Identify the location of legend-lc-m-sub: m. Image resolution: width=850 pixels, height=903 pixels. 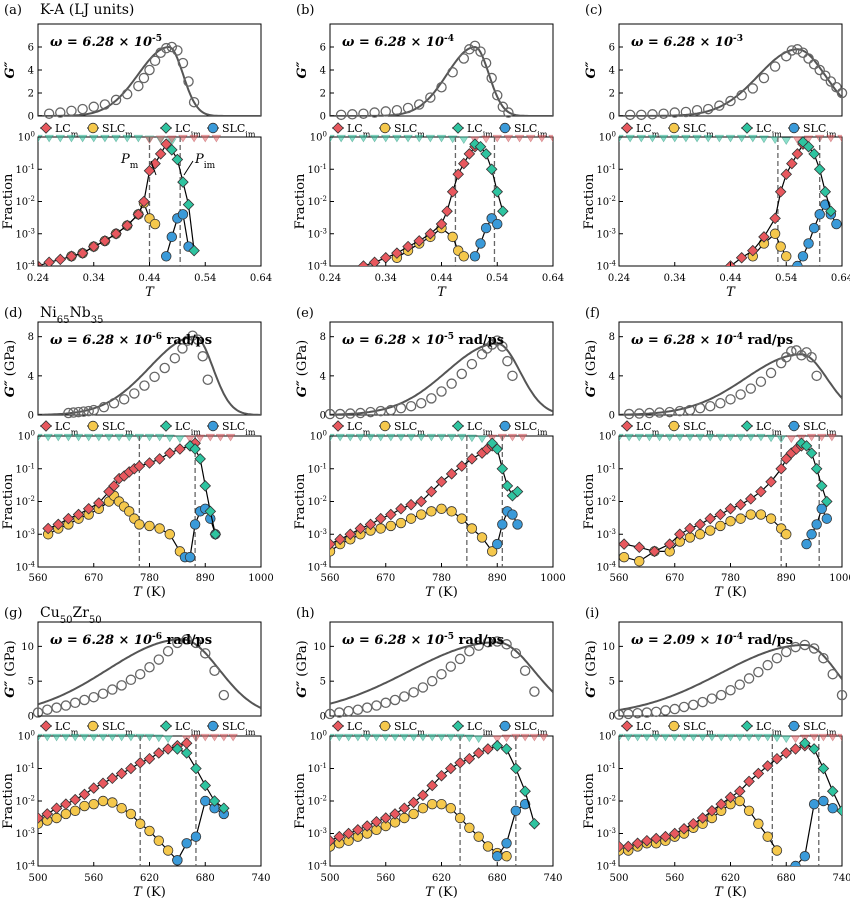
(75, 134).